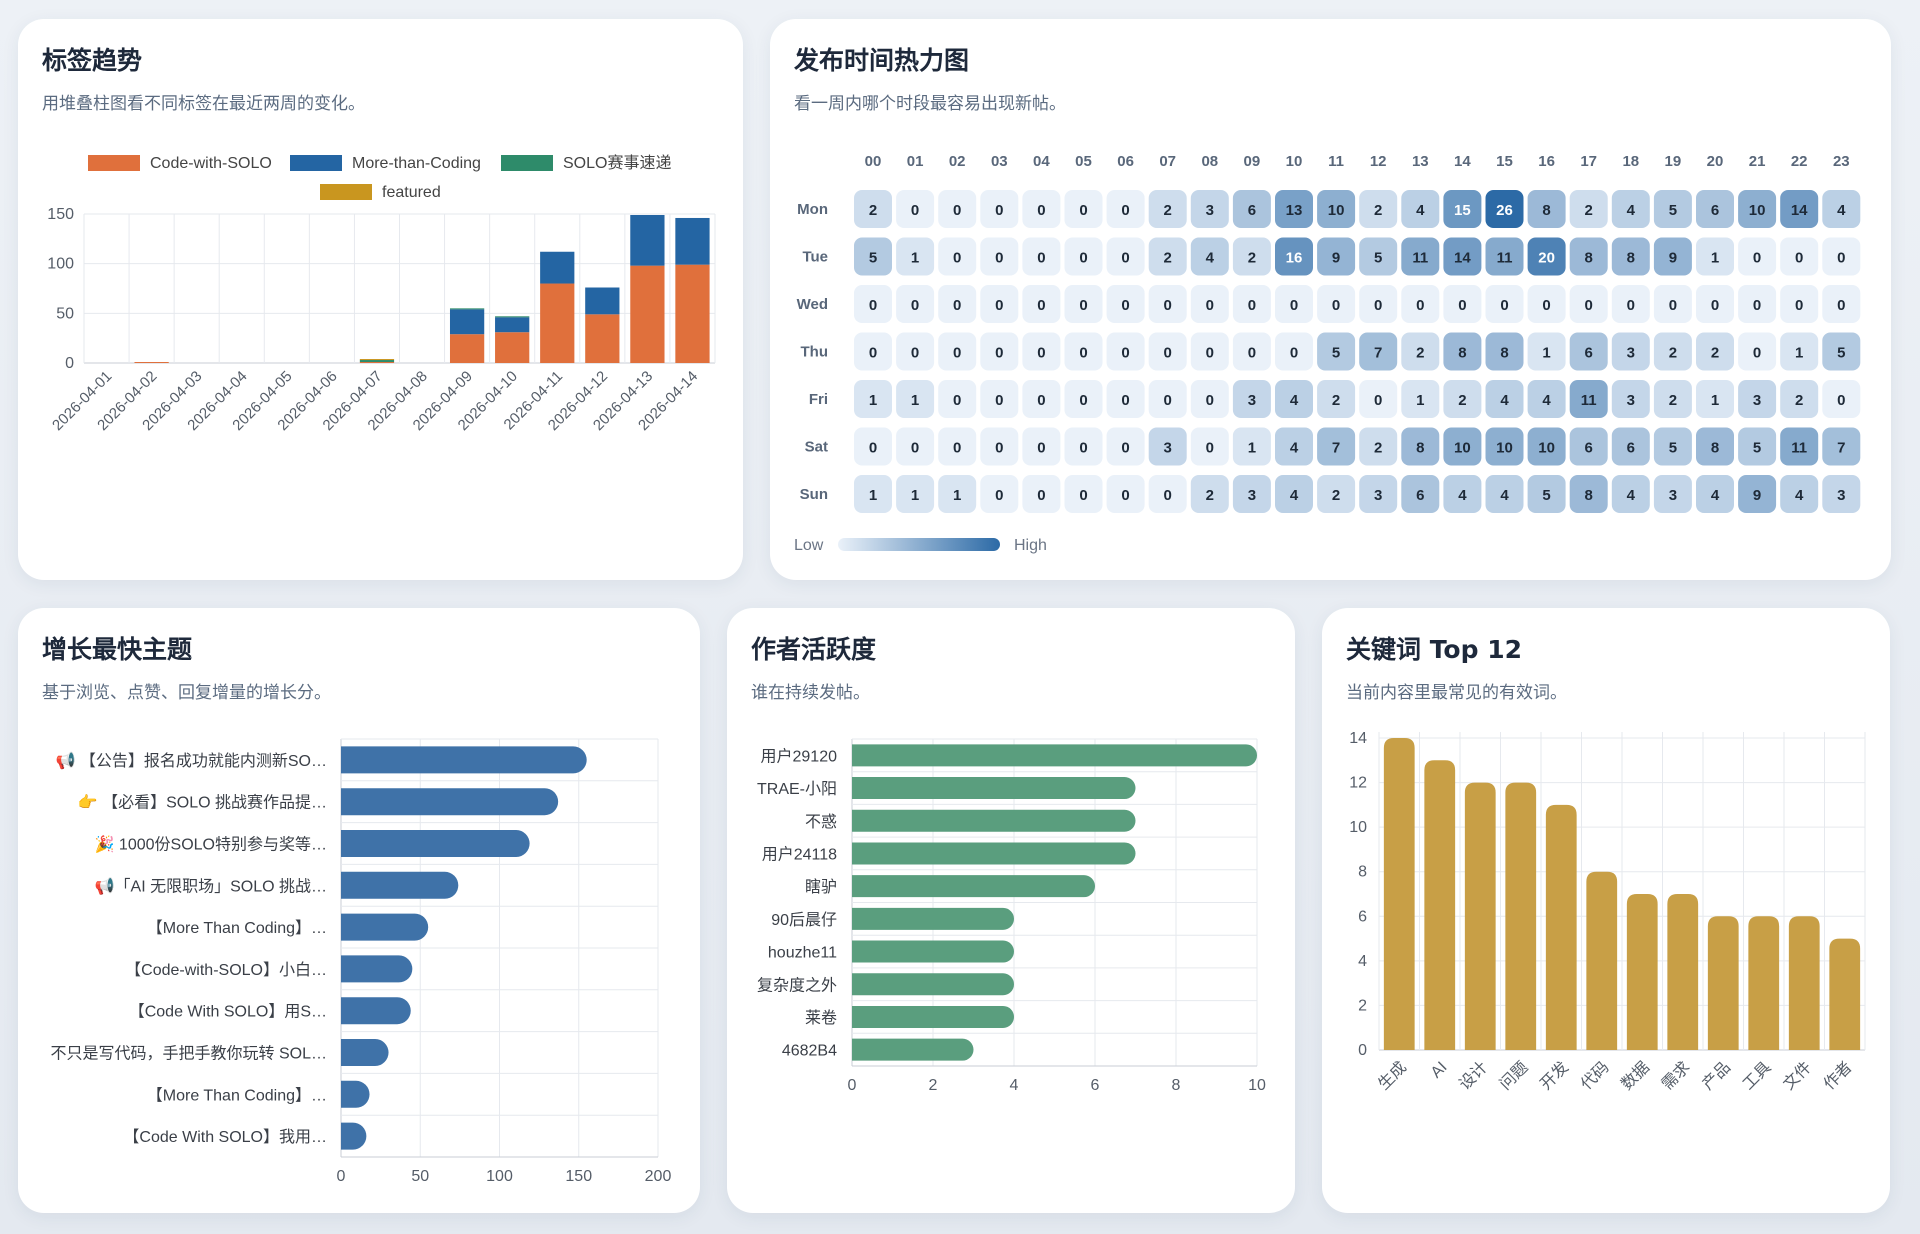 This screenshot has width=1920, height=1234. What do you see at coordinates (1841, 448) in the screenshot?
I see `cell-value: 7` at bounding box center [1841, 448].